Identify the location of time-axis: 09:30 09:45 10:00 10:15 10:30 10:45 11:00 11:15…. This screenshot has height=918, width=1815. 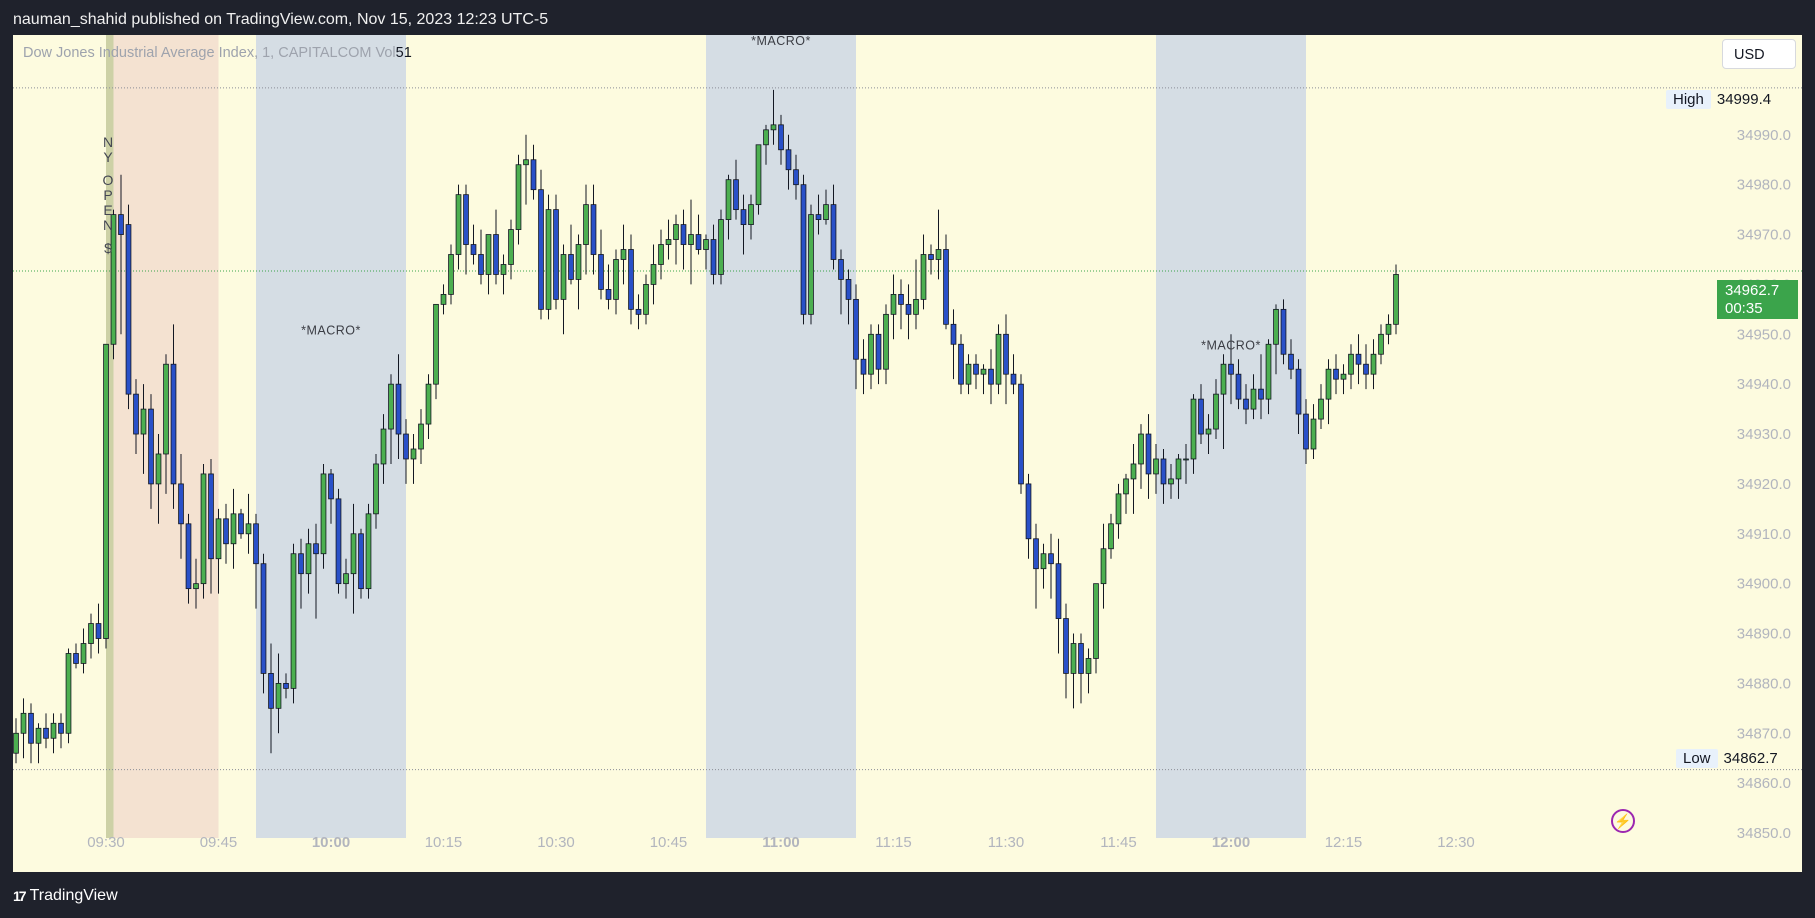
(781, 842).